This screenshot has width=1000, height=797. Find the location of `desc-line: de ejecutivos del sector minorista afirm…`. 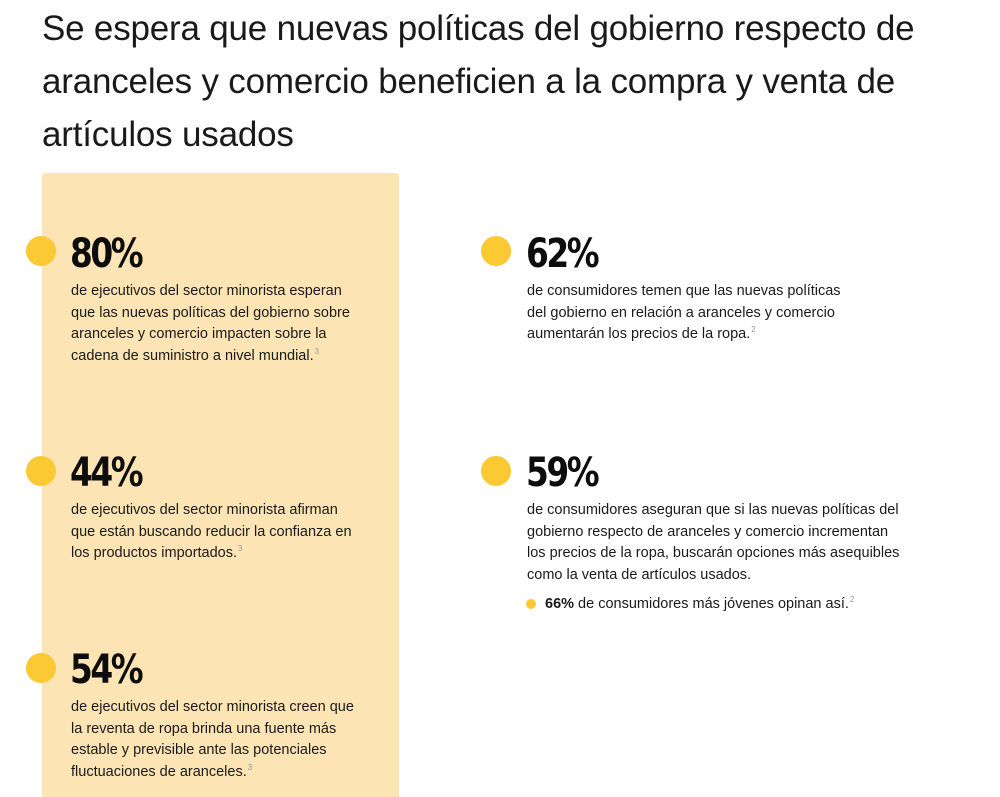

desc-line: de ejecutivos del sector minorista afirm… is located at coordinates (204, 510).